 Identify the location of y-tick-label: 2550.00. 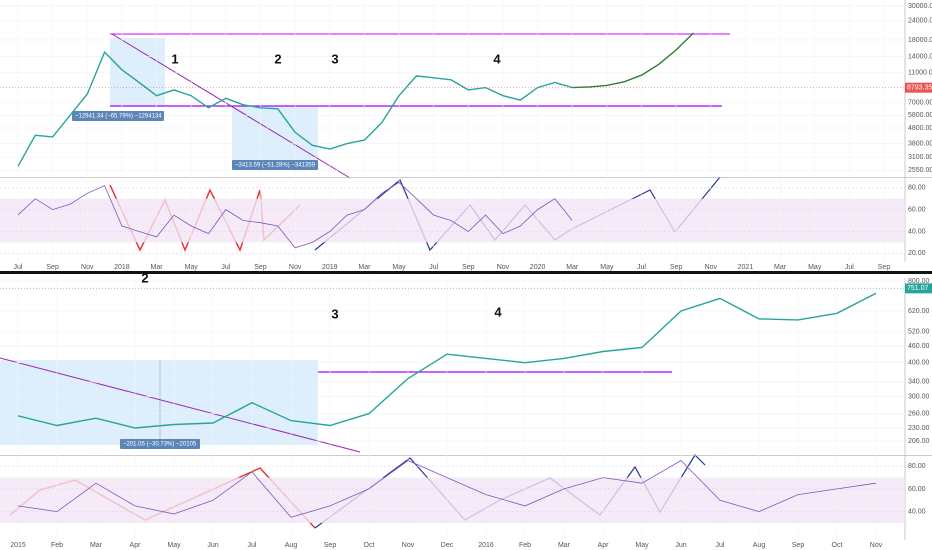
(920, 170).